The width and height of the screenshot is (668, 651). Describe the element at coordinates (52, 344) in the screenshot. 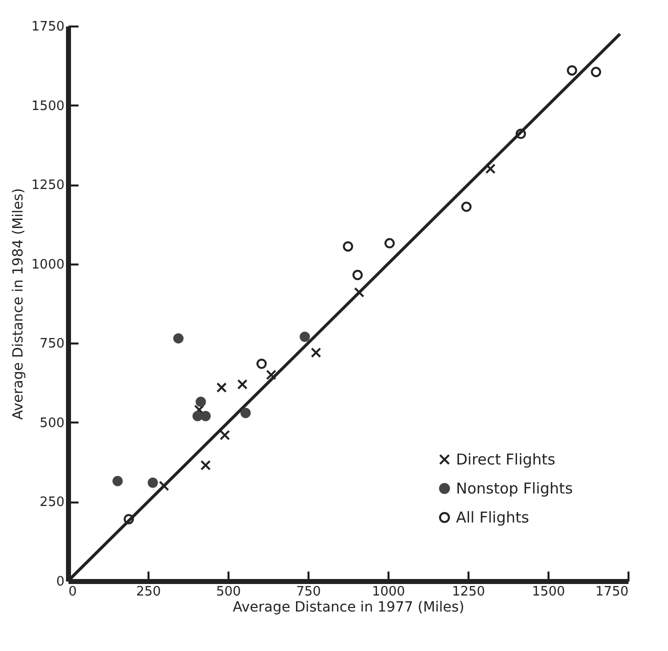

I see `y-tick-label: 750` at that location.